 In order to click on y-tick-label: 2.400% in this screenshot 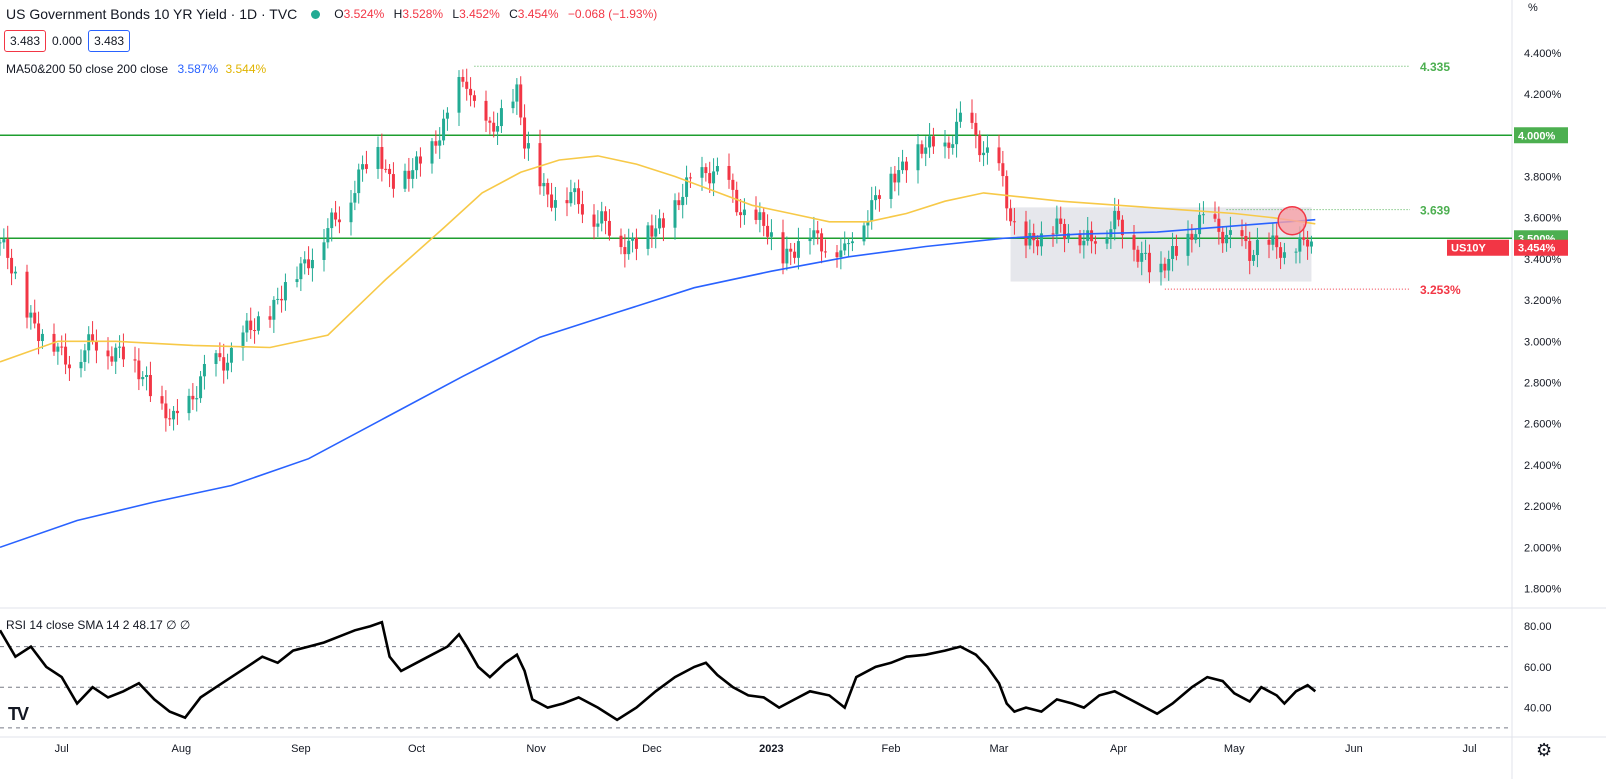, I will do `click(1543, 466)`.